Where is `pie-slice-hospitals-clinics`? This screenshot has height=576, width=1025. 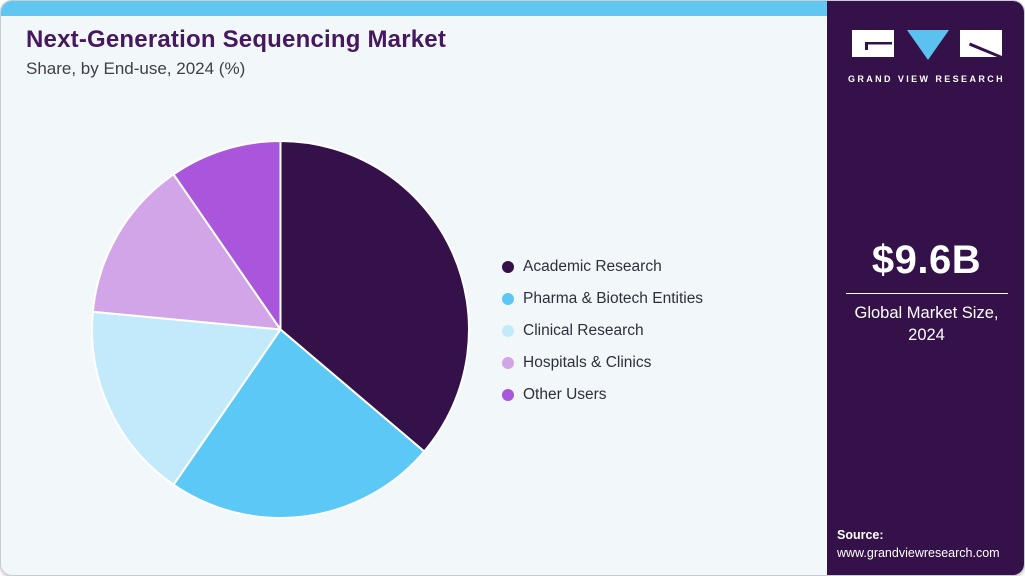 pie-slice-hospitals-clinics is located at coordinates (186, 252).